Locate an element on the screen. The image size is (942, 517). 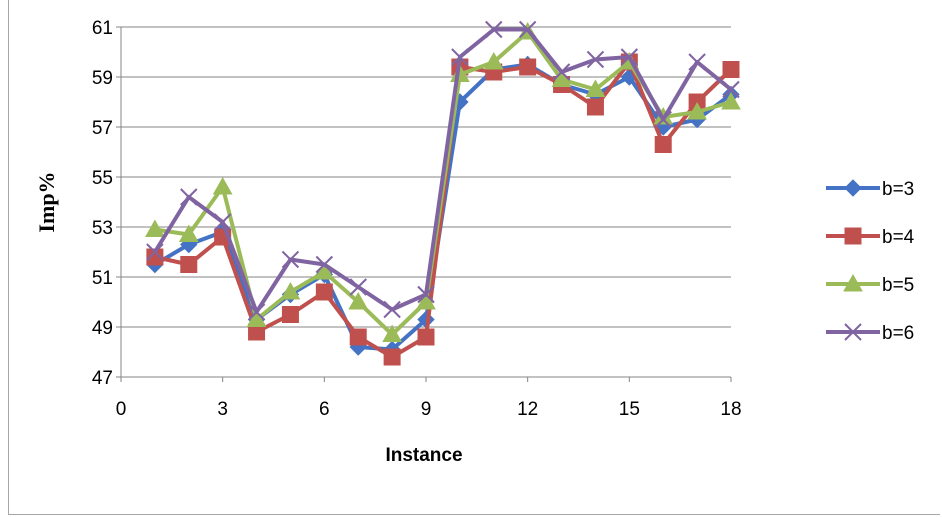
y-tick-label: 49 is located at coordinates (102, 328).